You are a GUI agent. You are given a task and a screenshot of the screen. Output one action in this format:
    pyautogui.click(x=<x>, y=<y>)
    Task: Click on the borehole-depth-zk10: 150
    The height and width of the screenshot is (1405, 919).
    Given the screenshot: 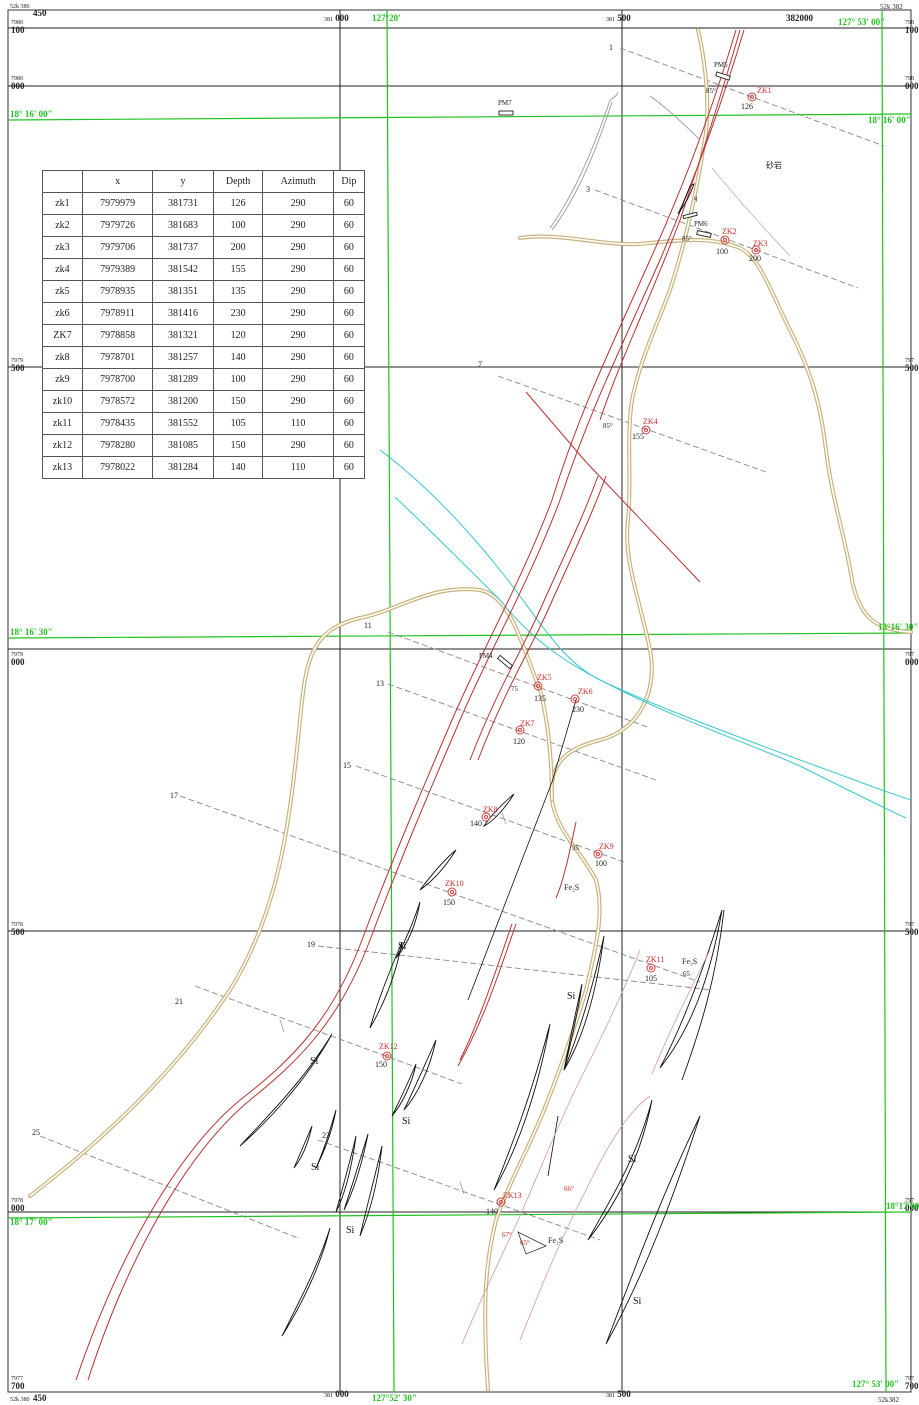 What is the action you would take?
    pyautogui.click(x=449, y=902)
    